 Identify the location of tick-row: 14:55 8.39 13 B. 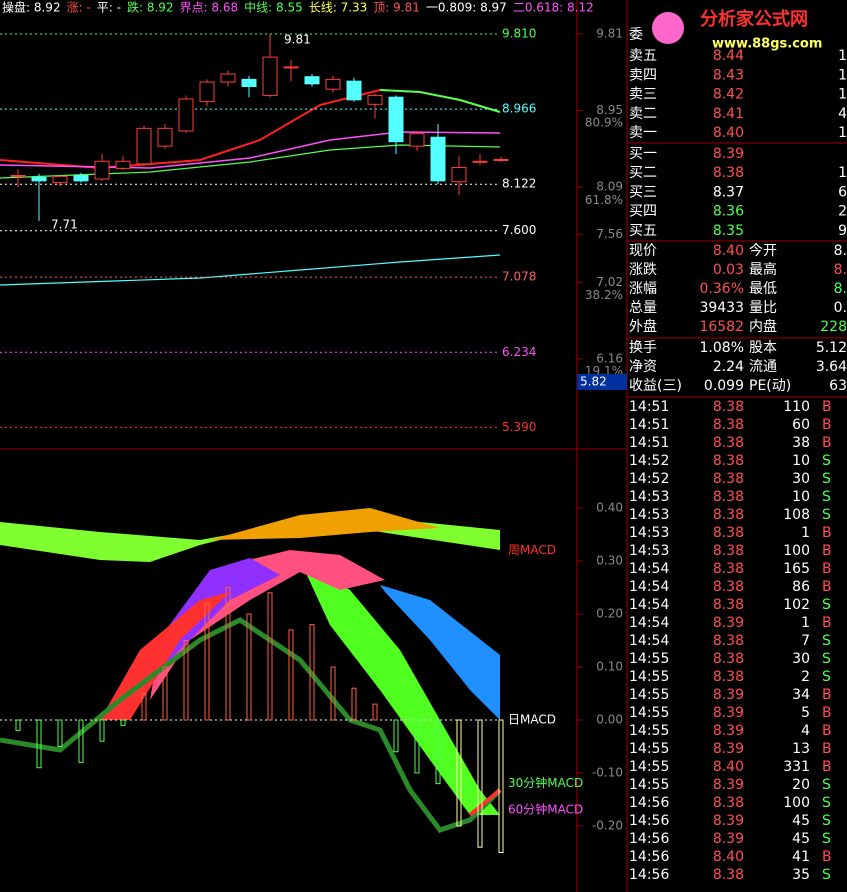
(730, 749).